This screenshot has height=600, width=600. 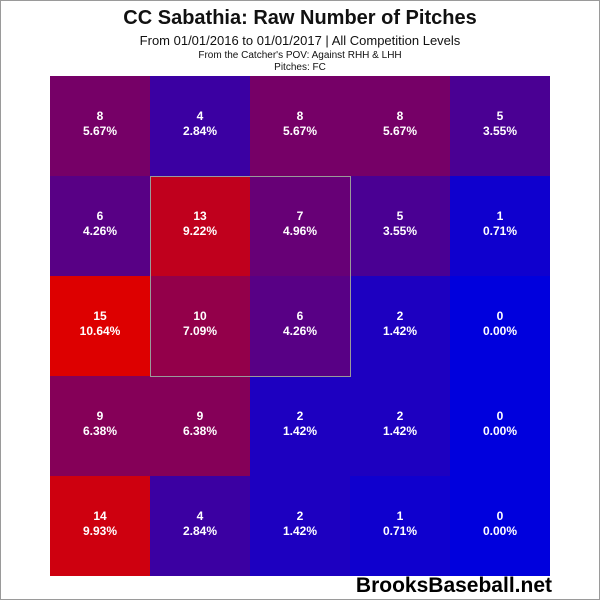 What do you see at coordinates (100, 416) in the screenshot?
I see `cell-count-r3-c0: 9` at bounding box center [100, 416].